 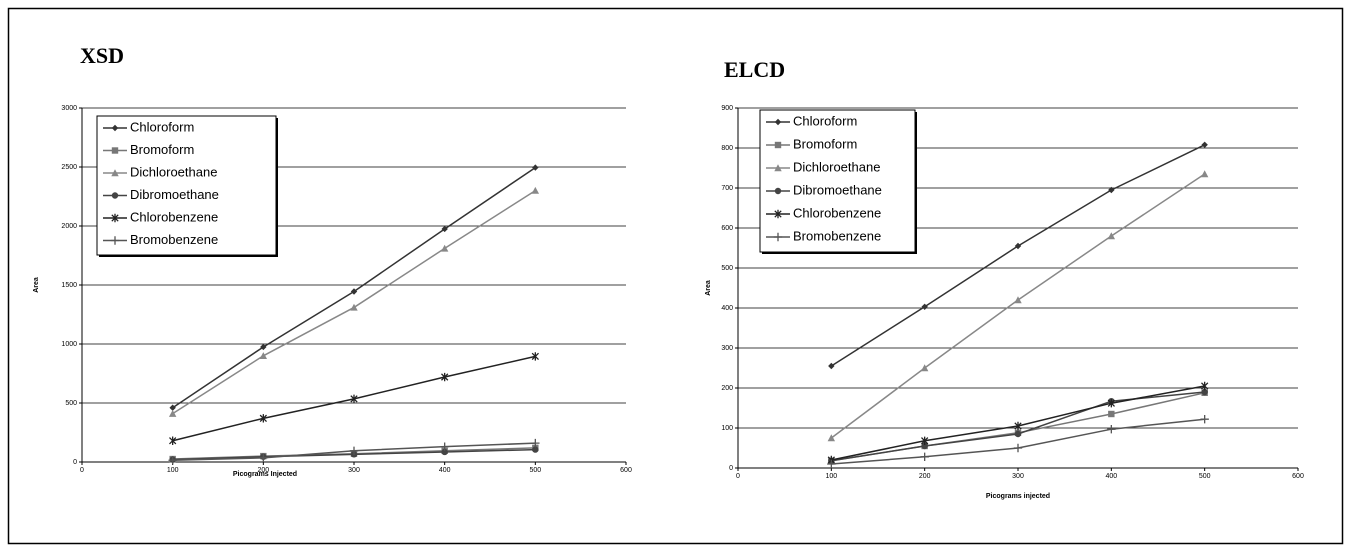 I want to click on y-tick-label: 1500, so click(x=69, y=285).